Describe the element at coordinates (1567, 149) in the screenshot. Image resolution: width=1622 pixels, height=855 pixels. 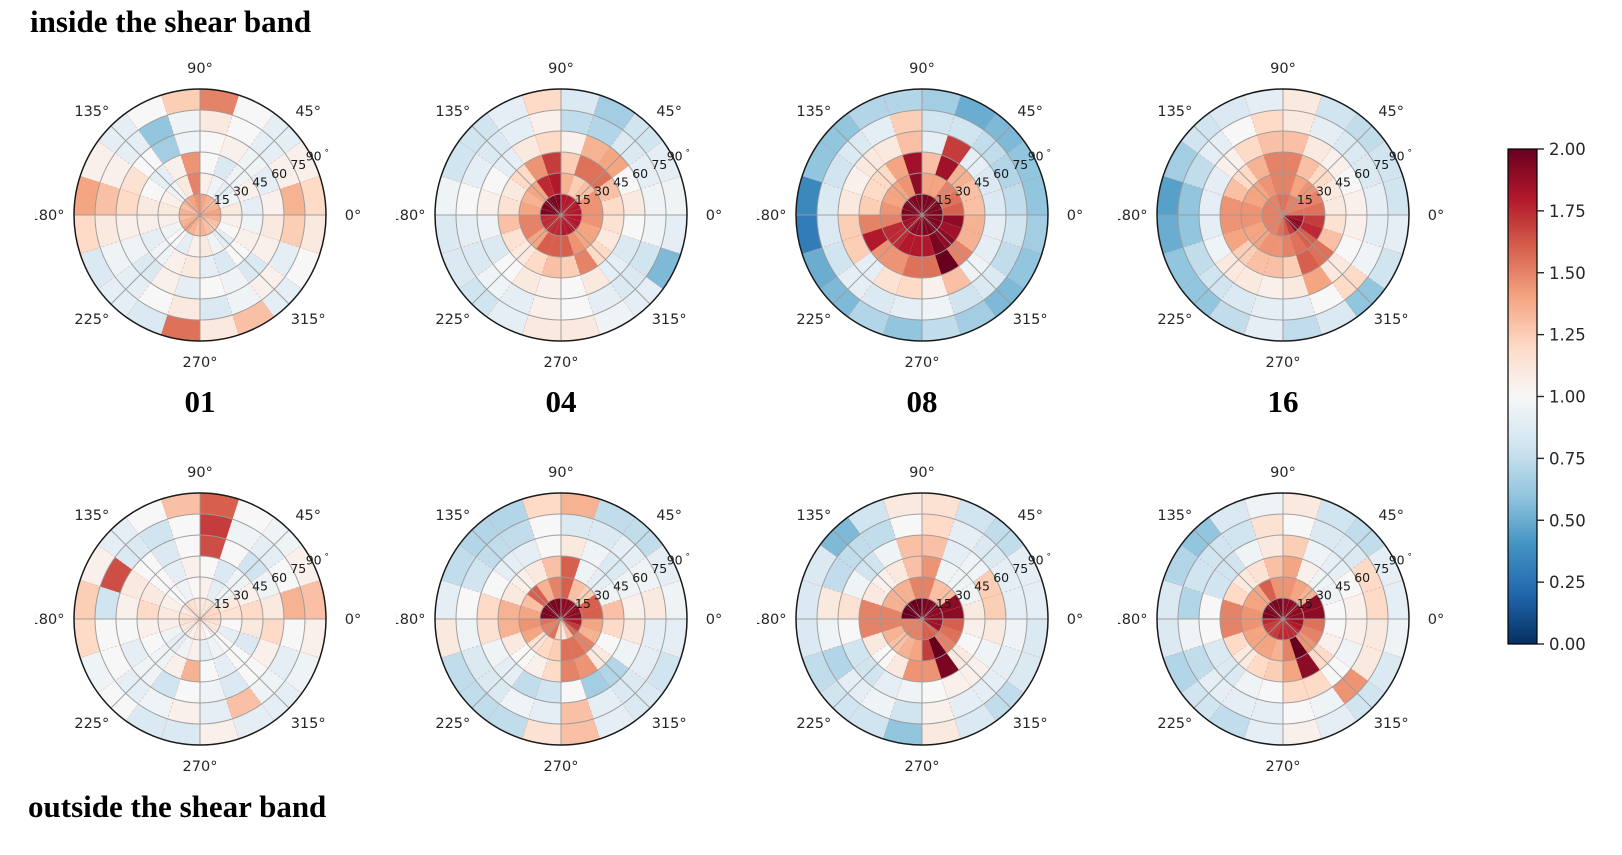
I see `colorbar-tick-label: 2.00` at that location.